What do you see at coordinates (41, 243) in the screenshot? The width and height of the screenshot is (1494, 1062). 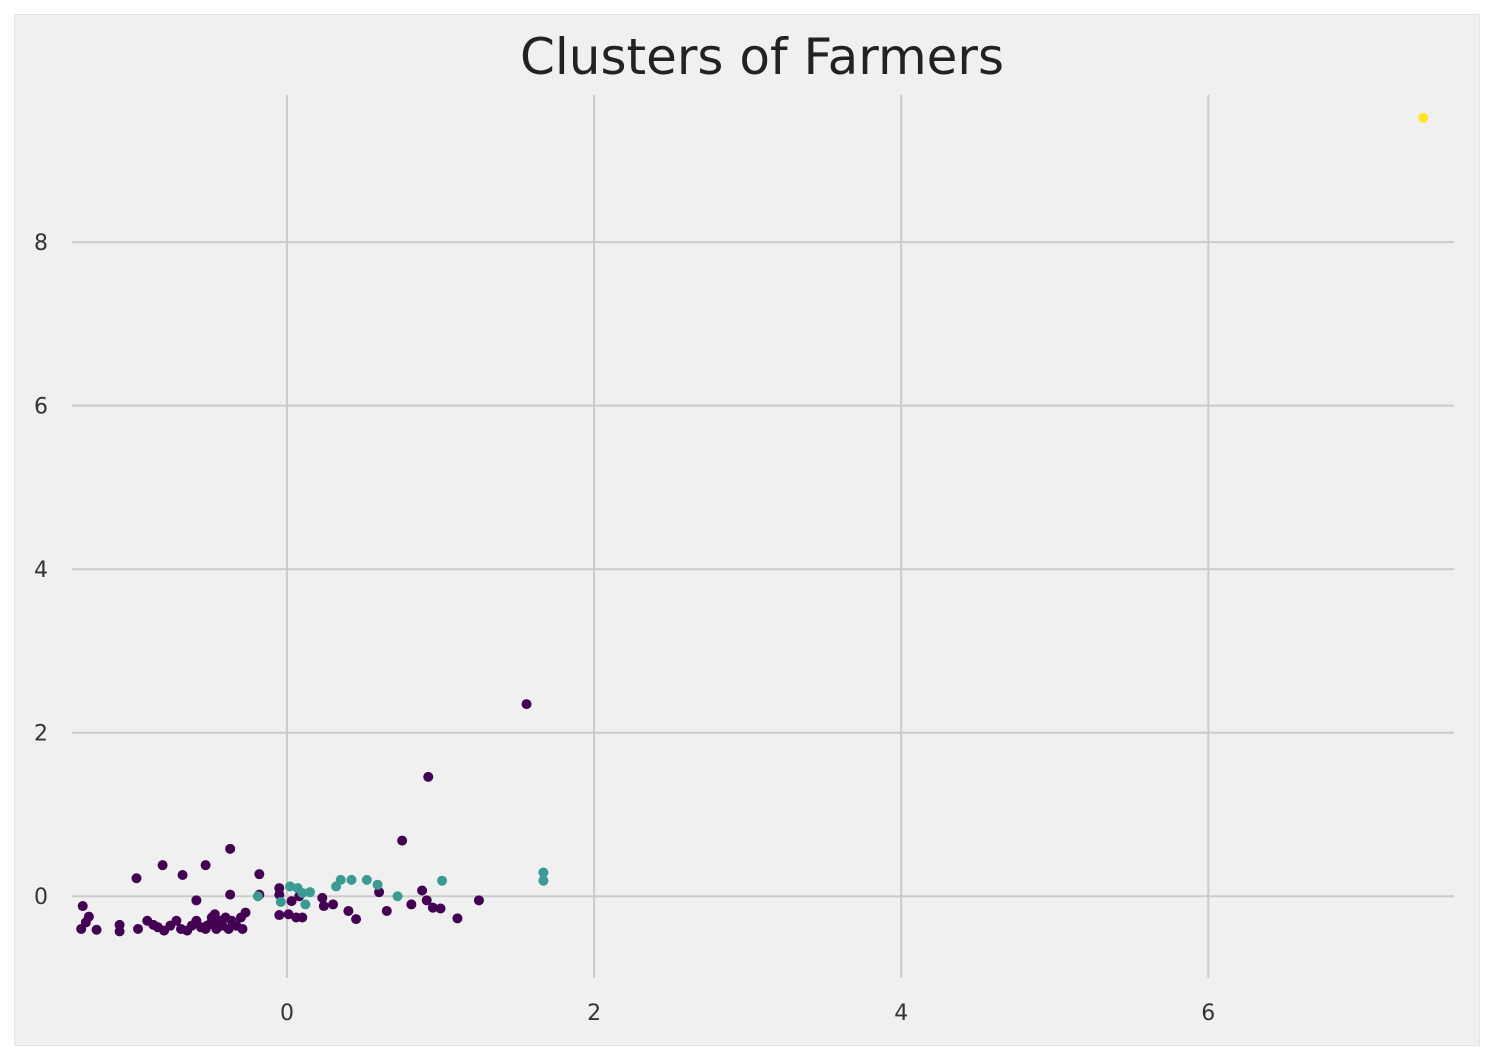 I see `y-tick-label: 8` at bounding box center [41, 243].